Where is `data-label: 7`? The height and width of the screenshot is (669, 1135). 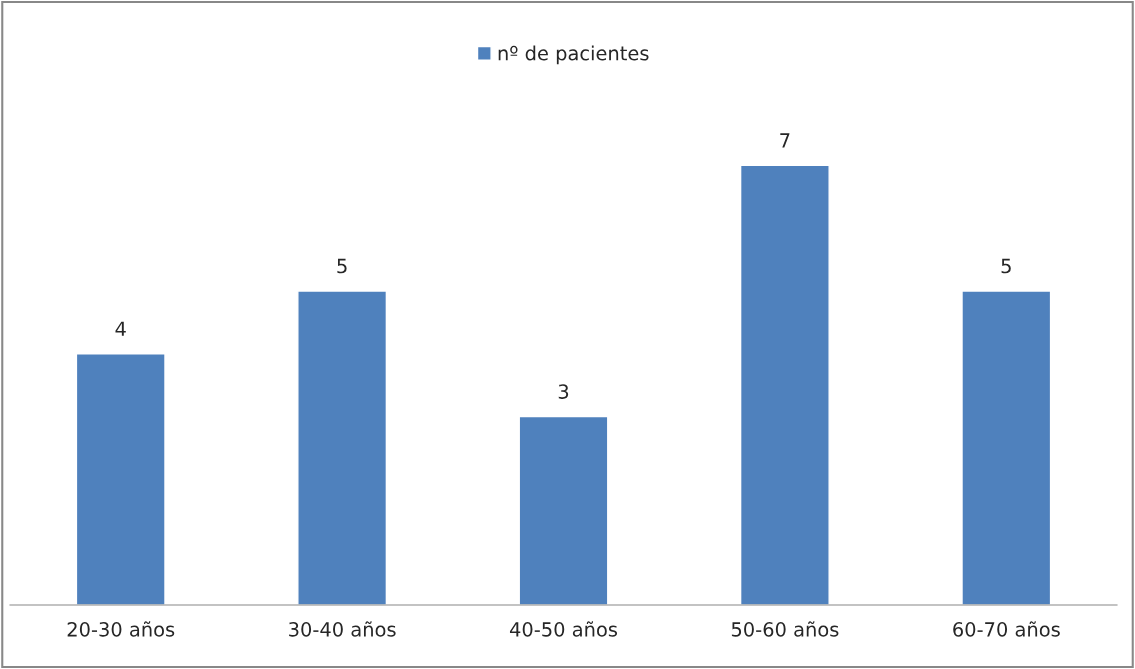
data-label: 7 is located at coordinates (785, 140).